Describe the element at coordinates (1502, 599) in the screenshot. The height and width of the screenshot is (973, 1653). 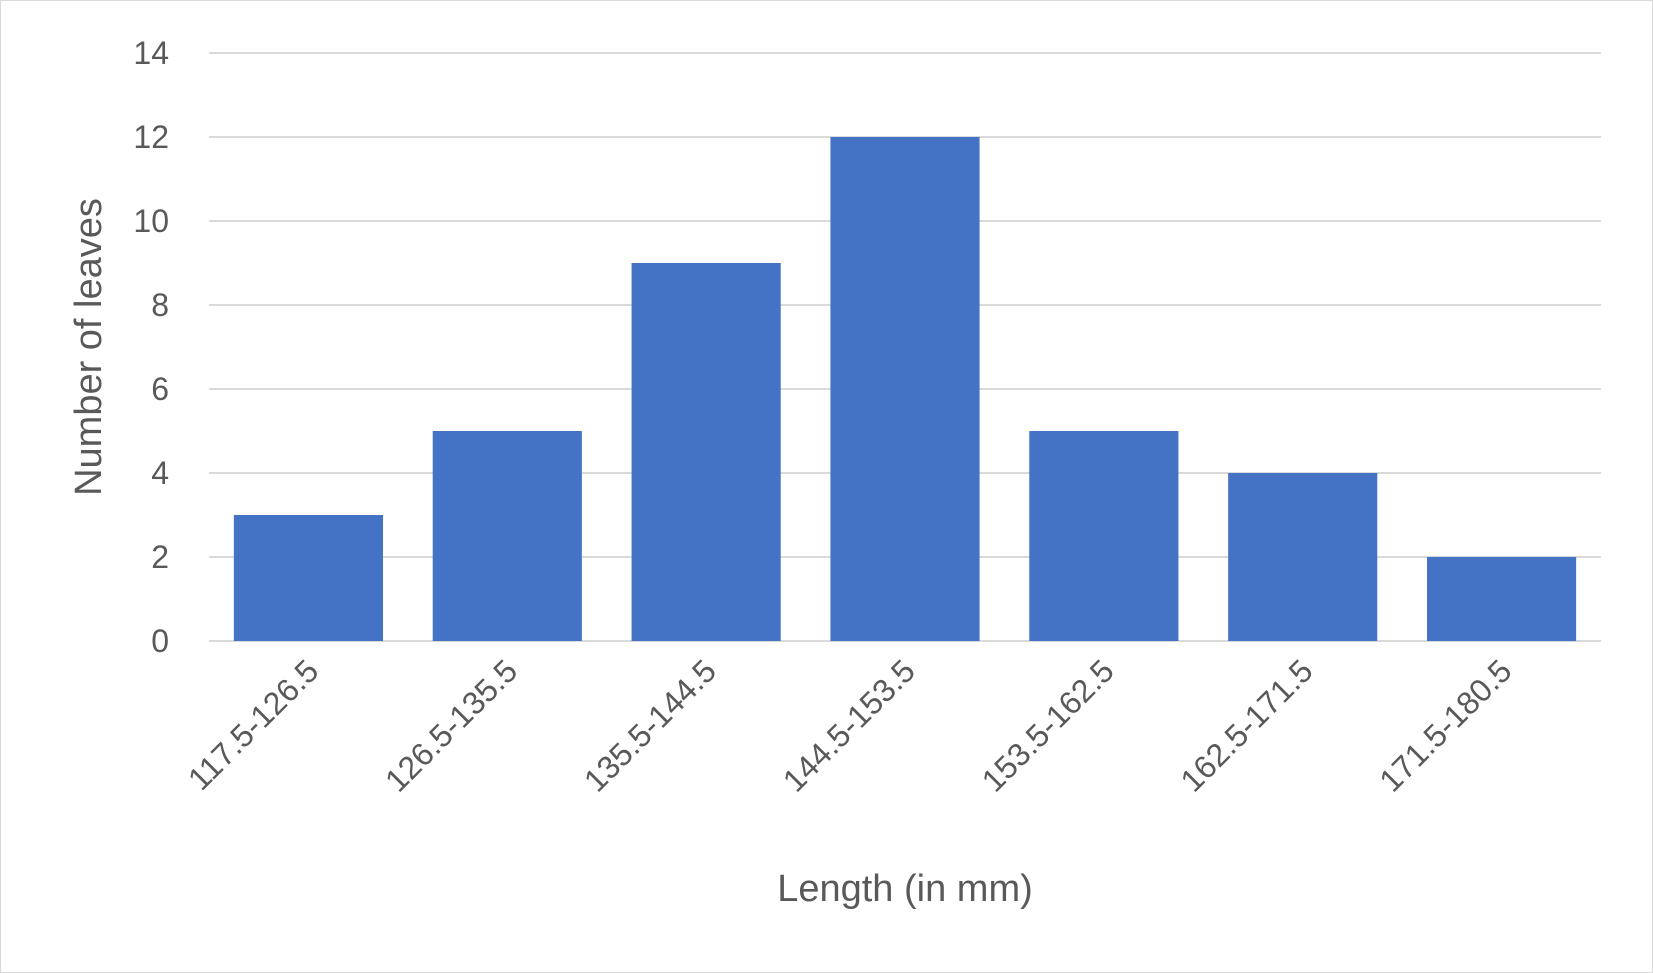
I see `bar-171.5-180.5` at that location.